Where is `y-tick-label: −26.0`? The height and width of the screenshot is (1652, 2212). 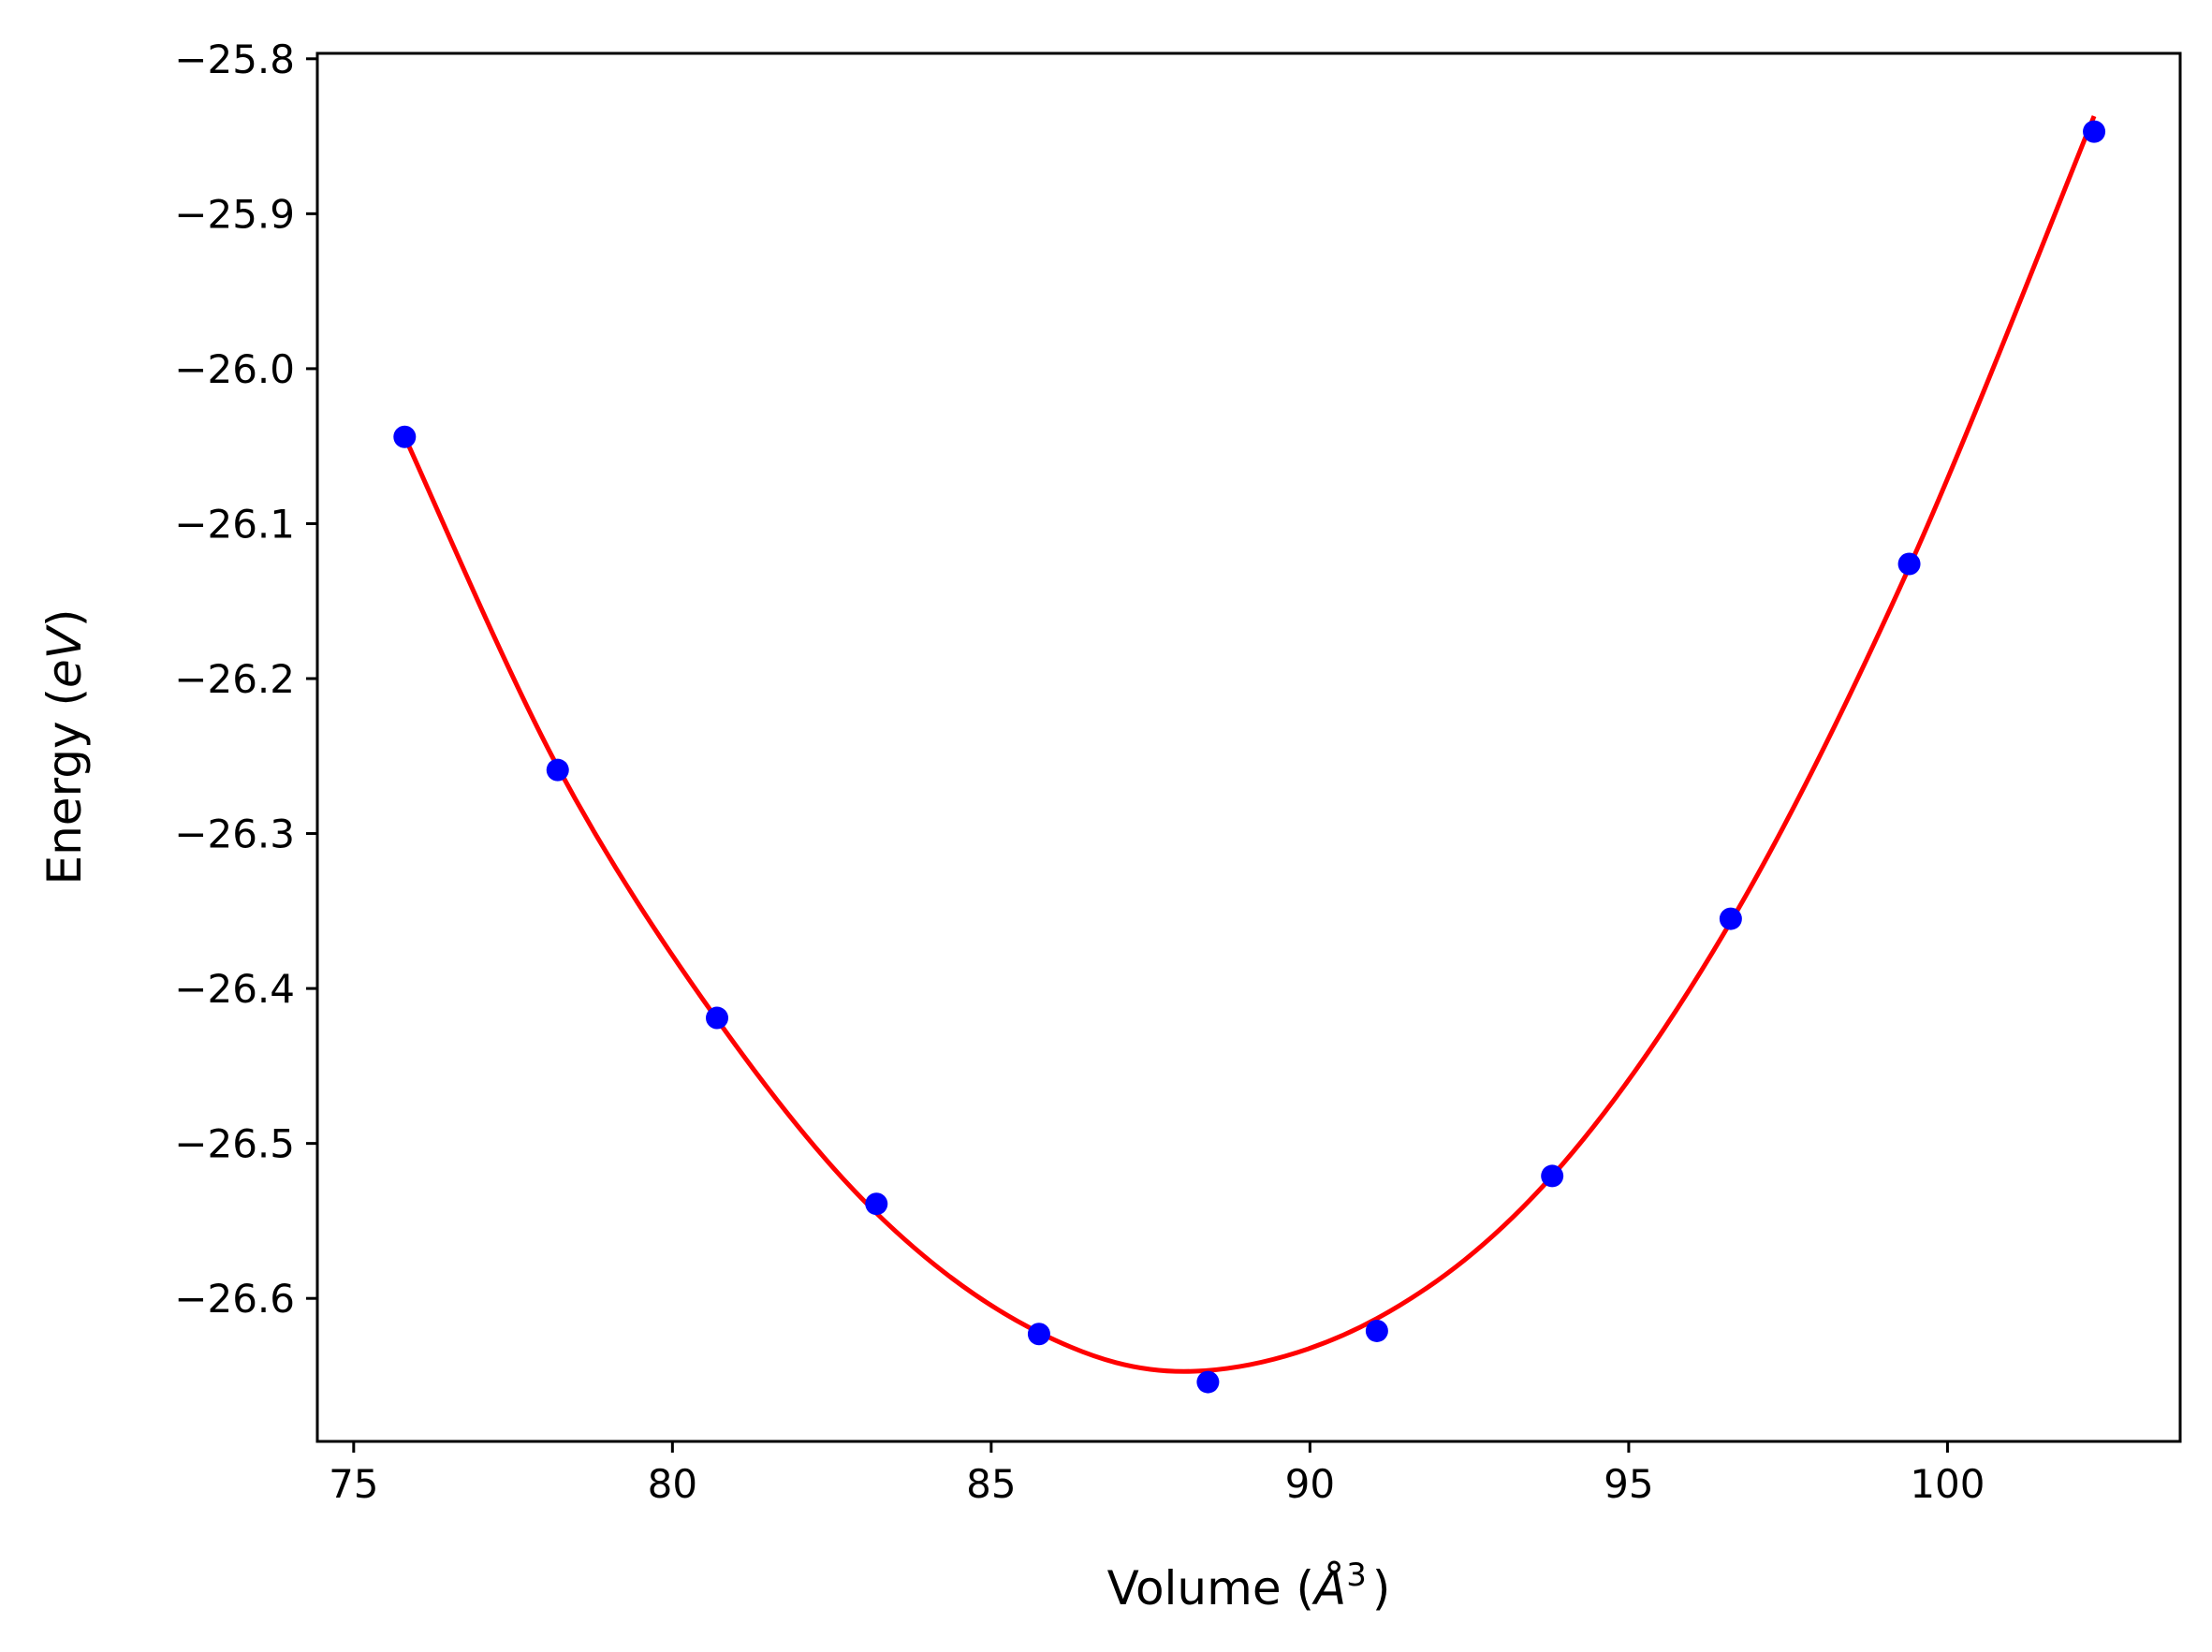
y-tick-label: −26.0 is located at coordinates (234, 369).